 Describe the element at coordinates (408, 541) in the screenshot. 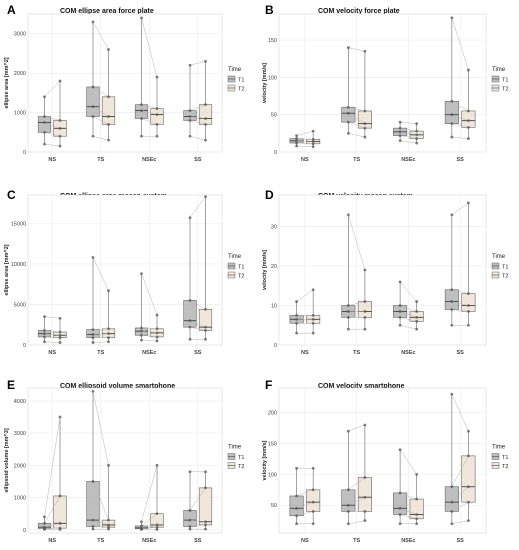

I see `x-tick-label: NSEc` at that location.